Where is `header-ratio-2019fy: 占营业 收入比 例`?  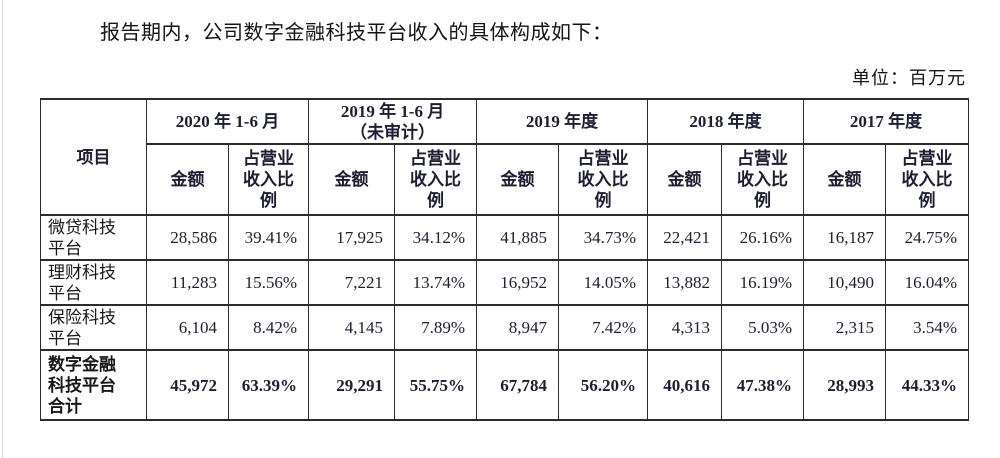 header-ratio-2019fy: 占营业 收入比 例 is located at coordinates (603, 179).